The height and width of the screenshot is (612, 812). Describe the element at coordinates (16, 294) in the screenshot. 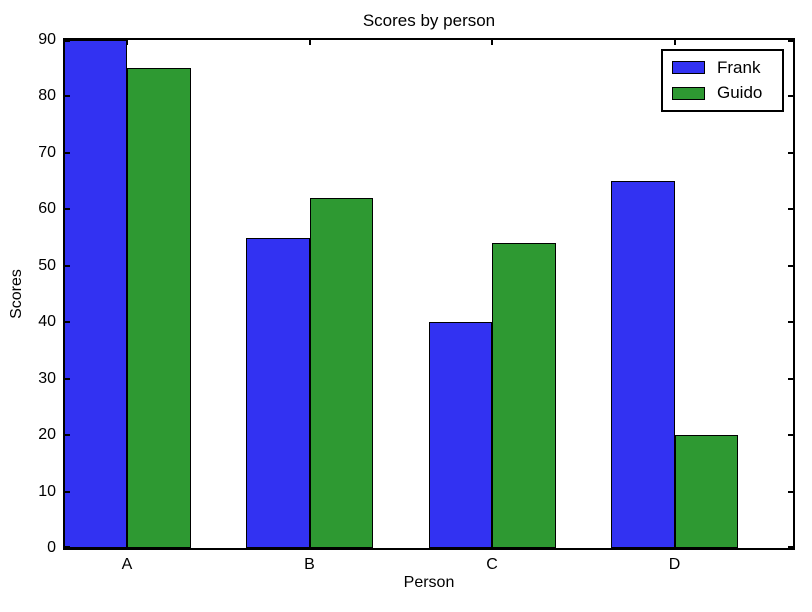

I see `y-axis-label: Scores` at that location.